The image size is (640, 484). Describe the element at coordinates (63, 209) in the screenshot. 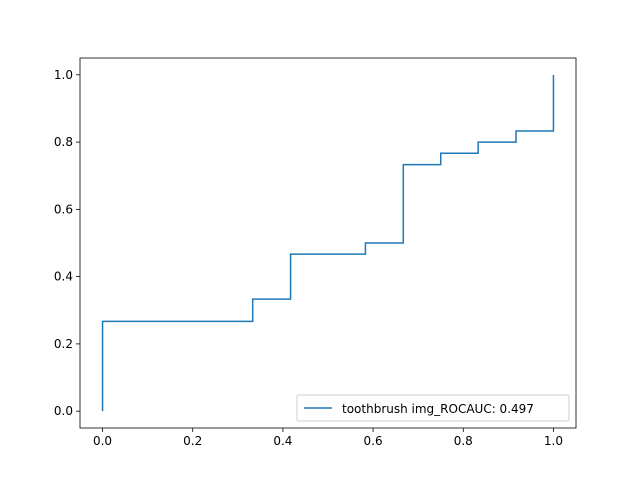

I see `y-tick-label-3: 0.6` at that location.